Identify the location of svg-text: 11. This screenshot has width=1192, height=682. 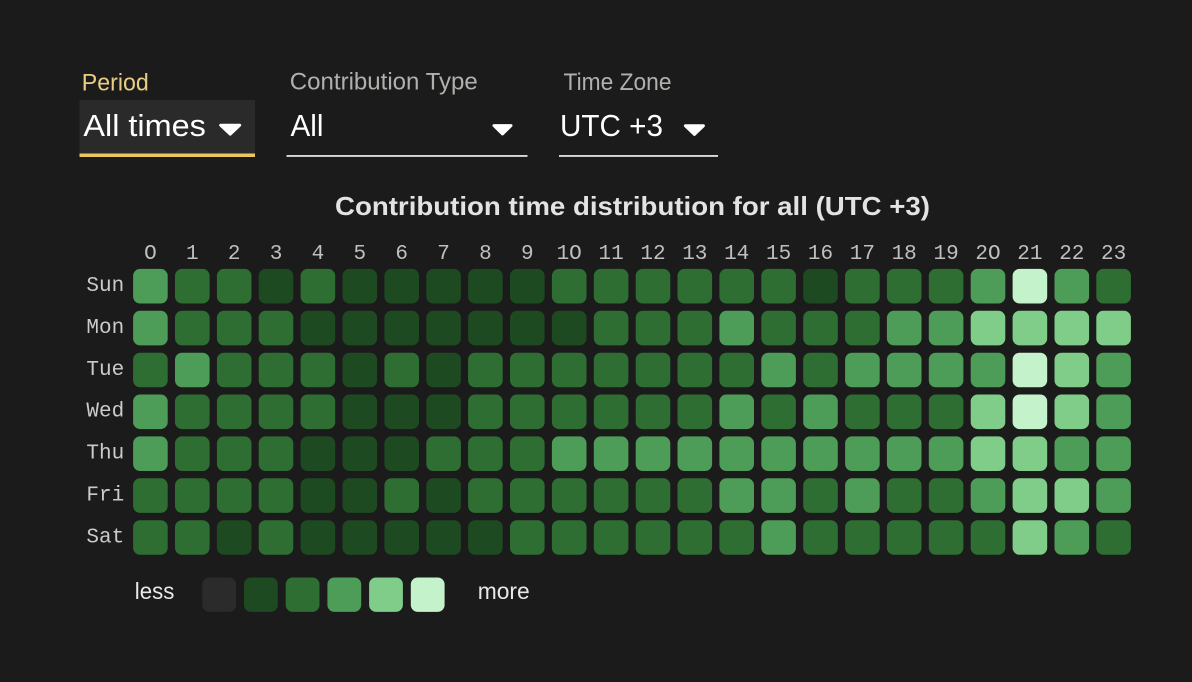
(610, 254).